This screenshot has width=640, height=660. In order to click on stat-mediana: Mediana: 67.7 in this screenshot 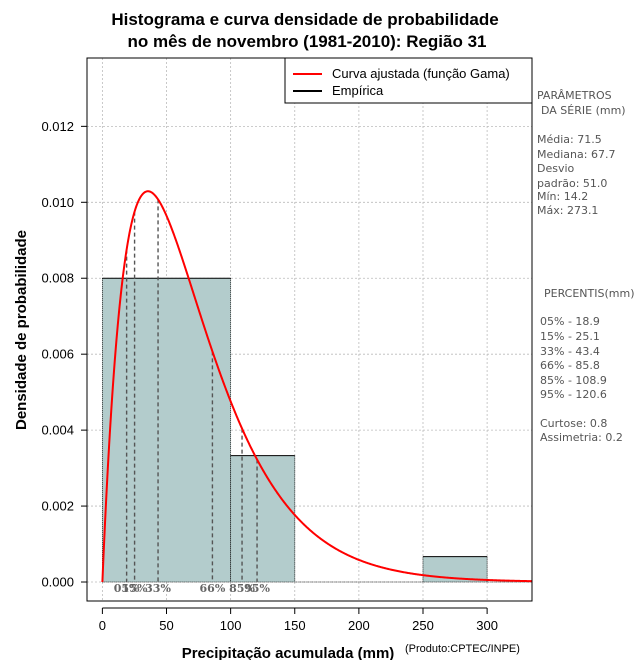, I will do `click(576, 154)`.